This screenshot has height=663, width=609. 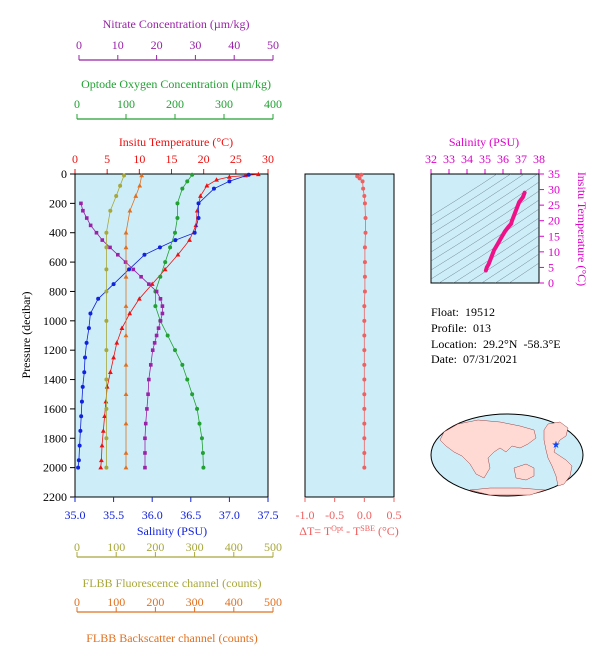 I want to click on nitrate-axis-title: Nitrate Concentration (µm/kg), so click(x=176, y=24).